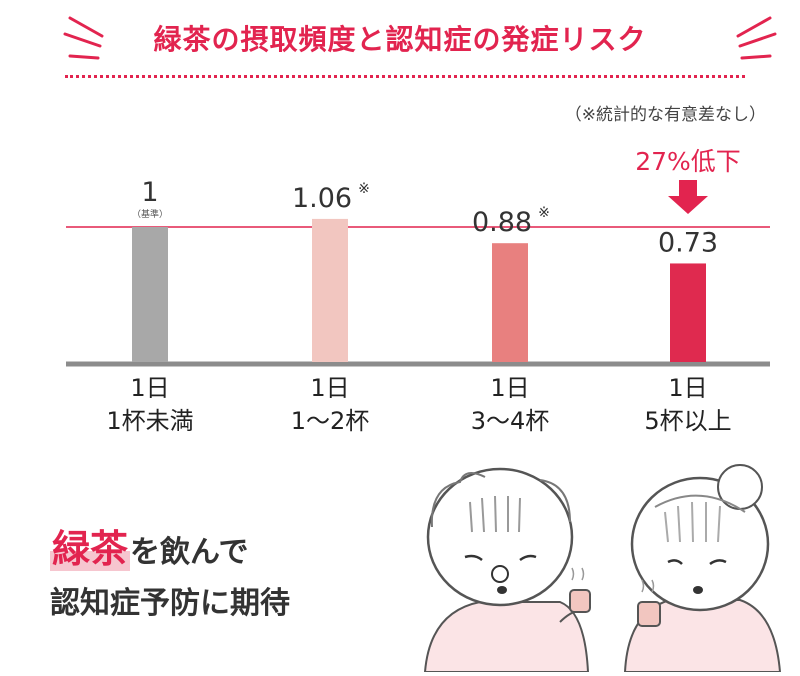  What do you see at coordinates (688, 197) in the screenshot?
I see `down-arrow-icon` at bounding box center [688, 197].